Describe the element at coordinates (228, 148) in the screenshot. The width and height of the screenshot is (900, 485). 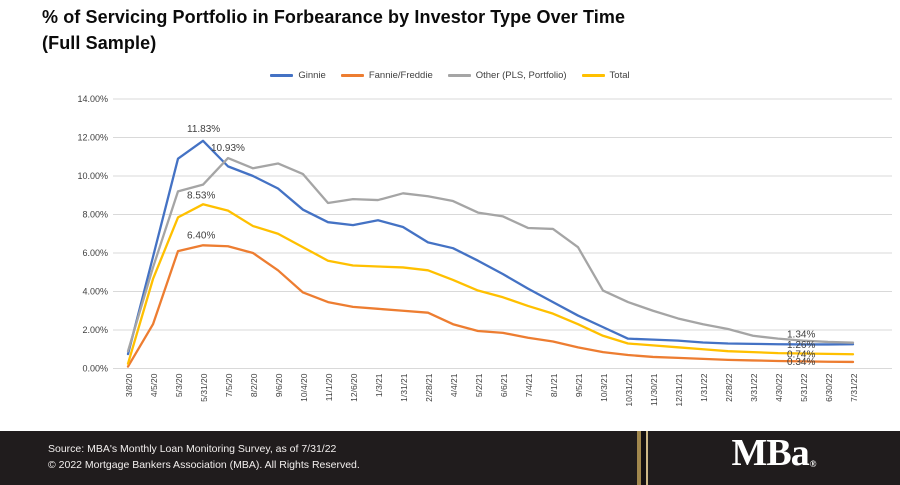
I see `data-label: 10.93%` at that location.